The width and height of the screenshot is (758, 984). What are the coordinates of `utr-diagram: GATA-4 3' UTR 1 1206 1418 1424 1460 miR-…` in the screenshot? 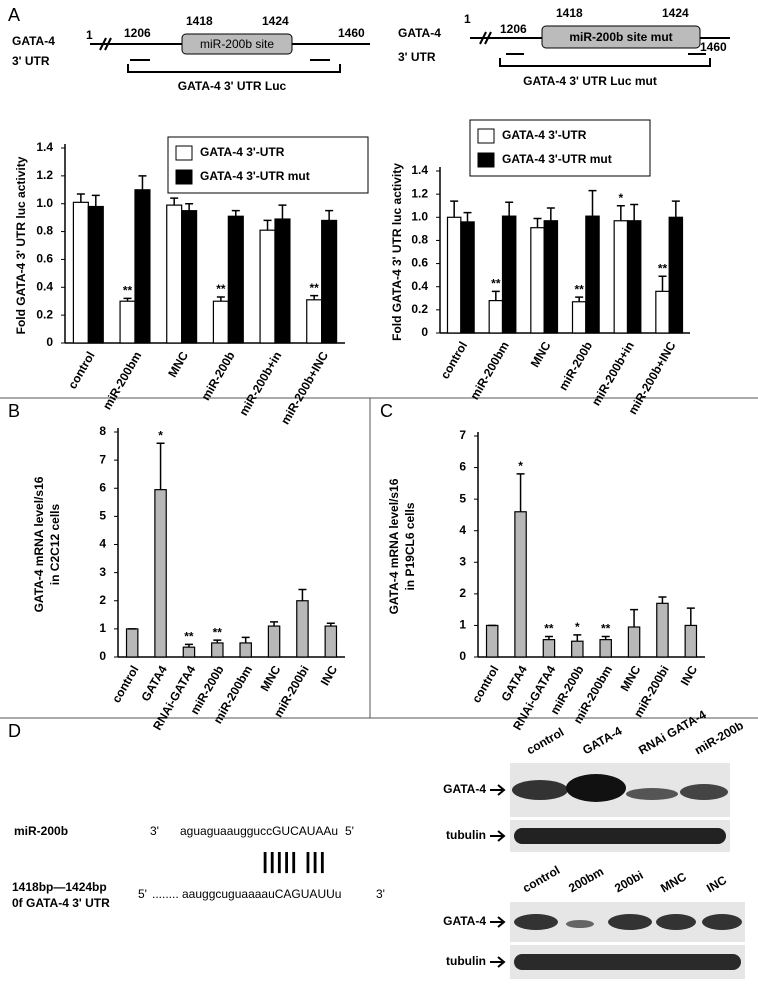 It's located at (564, 47).